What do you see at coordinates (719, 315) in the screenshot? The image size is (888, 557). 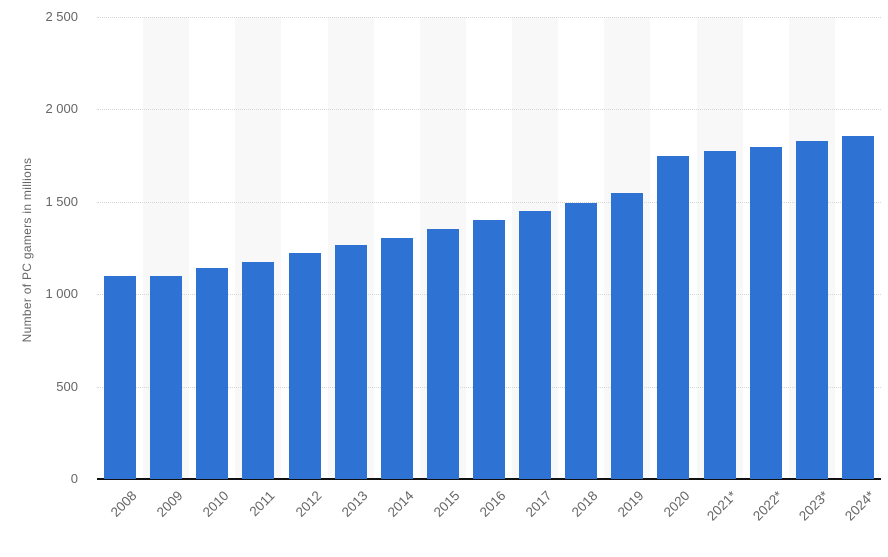 I see `bar-2021*` at bounding box center [719, 315].